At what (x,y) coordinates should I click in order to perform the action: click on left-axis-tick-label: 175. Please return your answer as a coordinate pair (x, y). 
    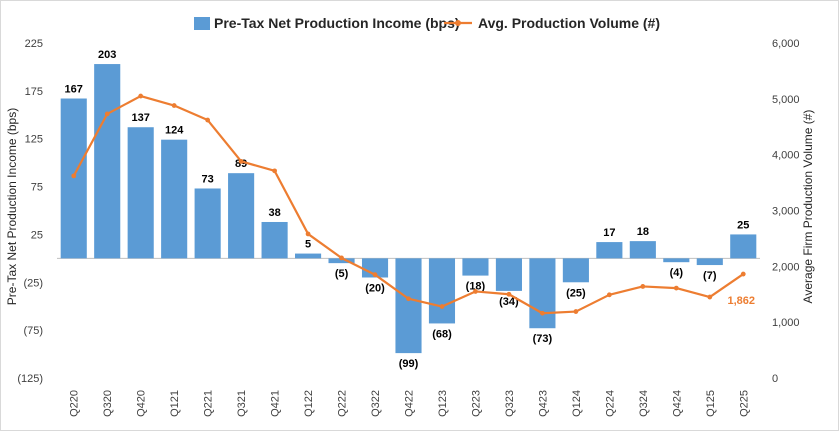
    Looking at the image, I should click on (34, 92).